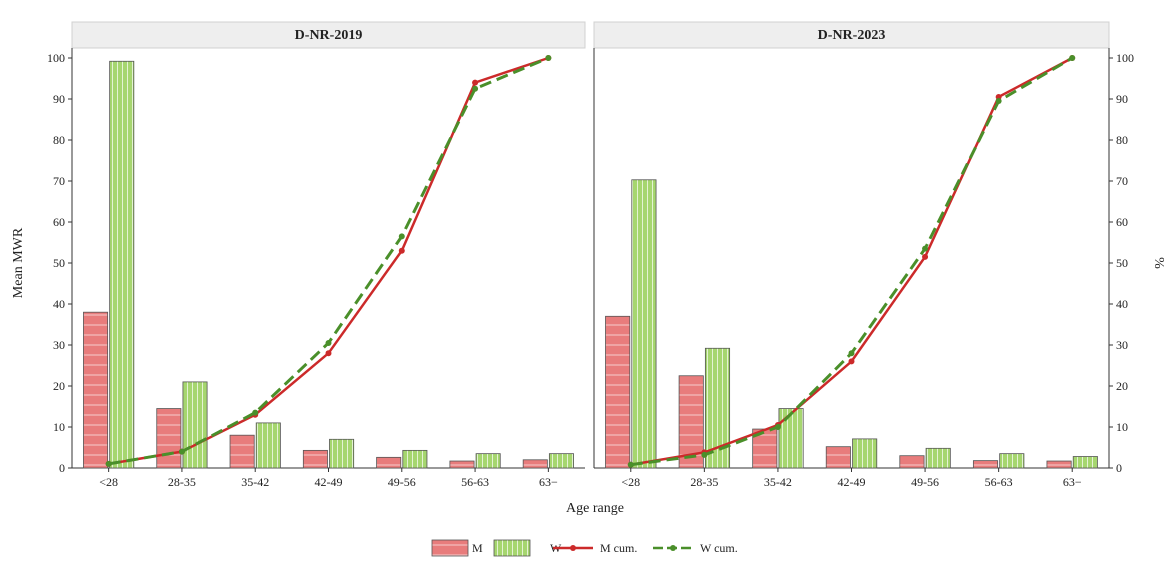 The height and width of the screenshot is (565, 1165). I want to click on y-axis-title-left: Mean MWR, so click(18, 262).